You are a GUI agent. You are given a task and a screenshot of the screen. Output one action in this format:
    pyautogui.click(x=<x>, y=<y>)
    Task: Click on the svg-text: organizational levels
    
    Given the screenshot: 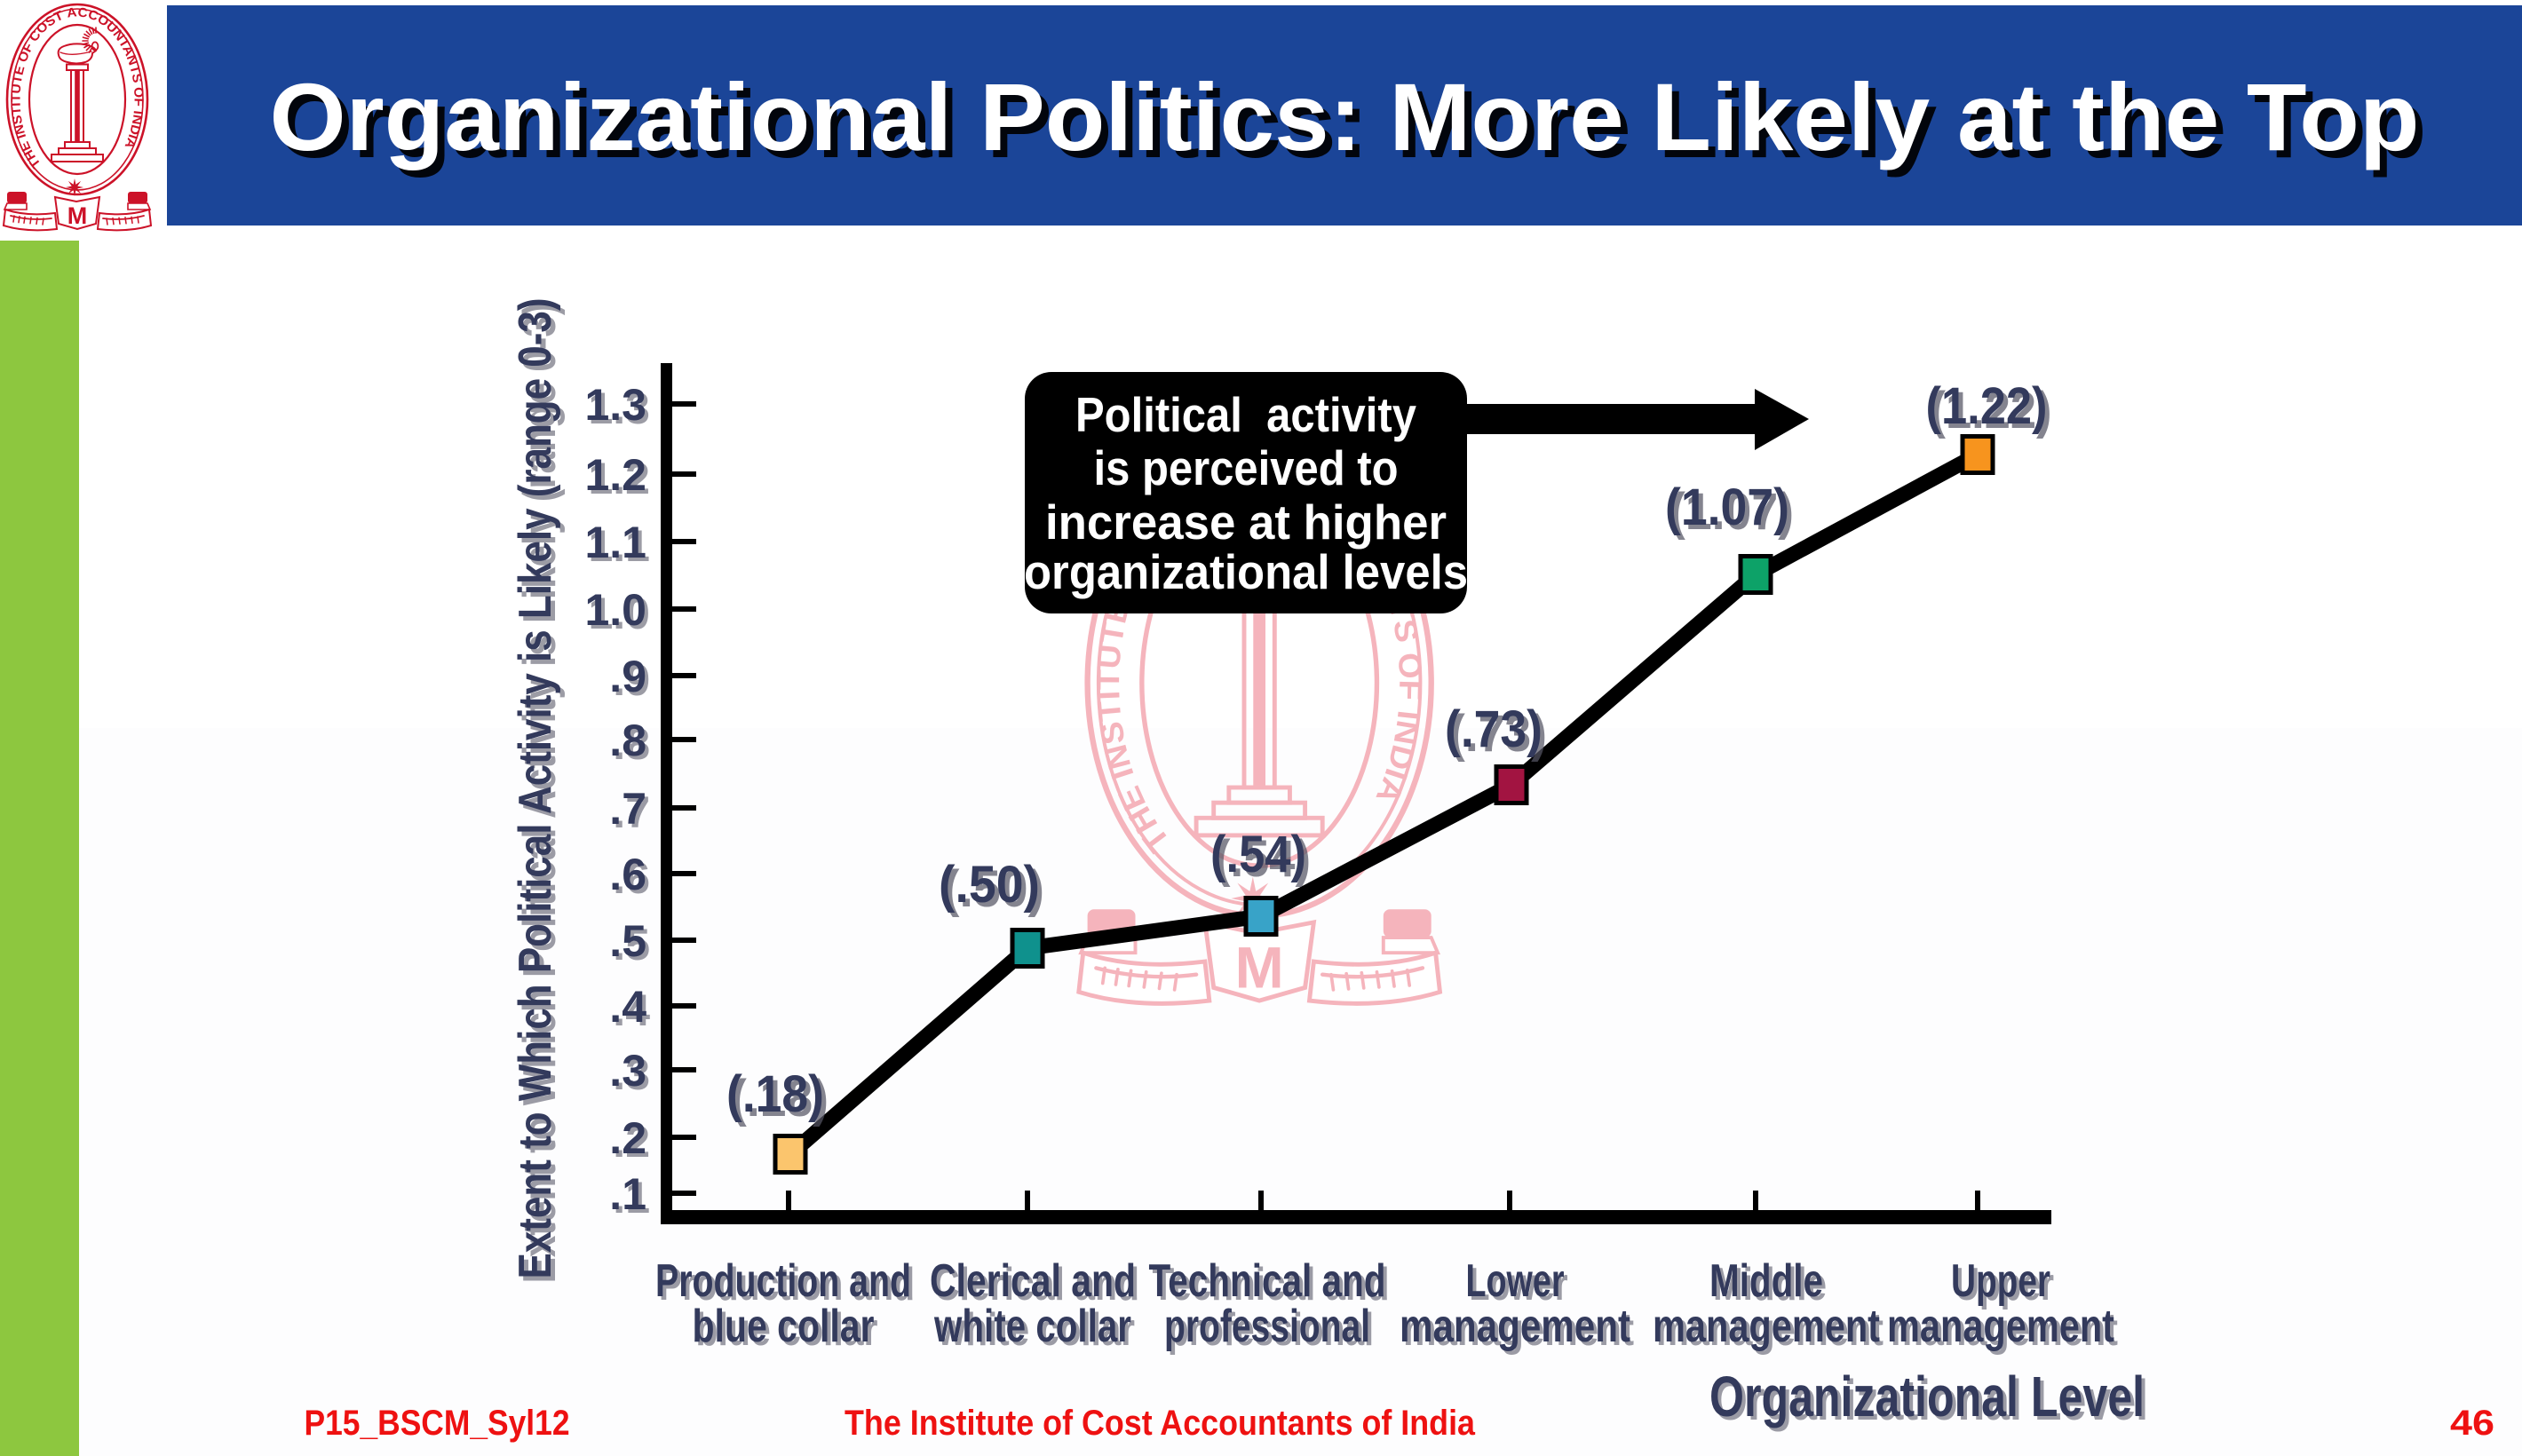 What is the action you would take?
    pyautogui.click(x=1246, y=571)
    